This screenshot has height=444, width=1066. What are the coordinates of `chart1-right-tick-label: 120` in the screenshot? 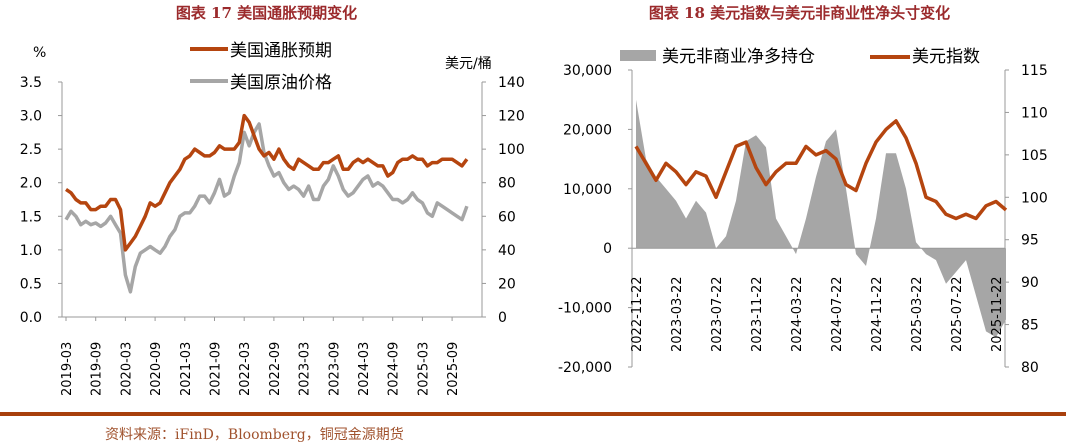 It's located at (511, 117).